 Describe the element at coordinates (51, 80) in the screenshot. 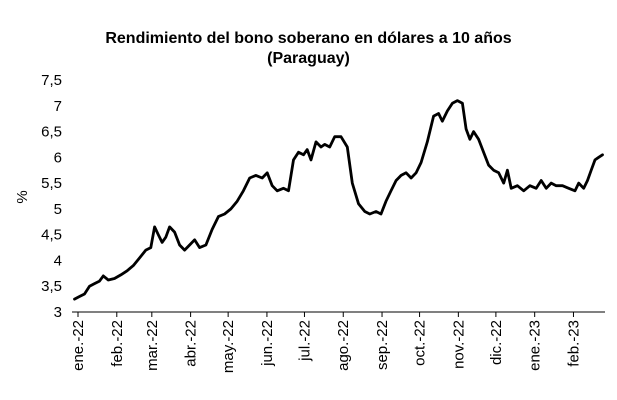

I see `y-tick-label: 7,5` at that location.